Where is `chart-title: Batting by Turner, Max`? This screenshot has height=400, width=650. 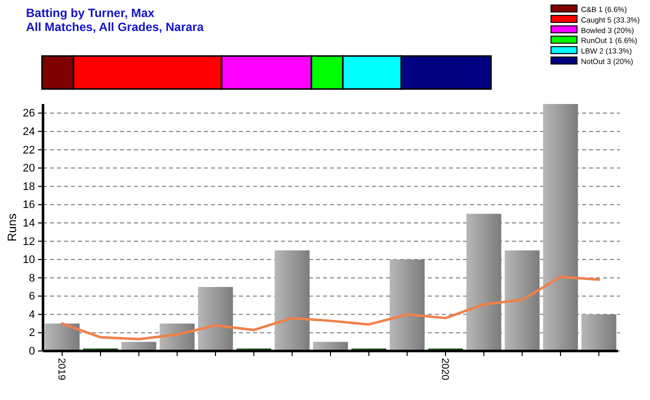 chart-title: Batting by Turner, Max is located at coordinates (90, 13).